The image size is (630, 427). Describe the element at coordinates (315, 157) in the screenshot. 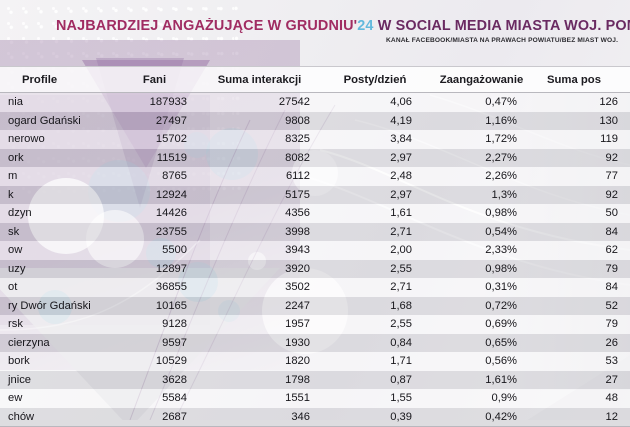

I see `table-row: ork 11519 8082 2,97 2,27% 92` at that location.